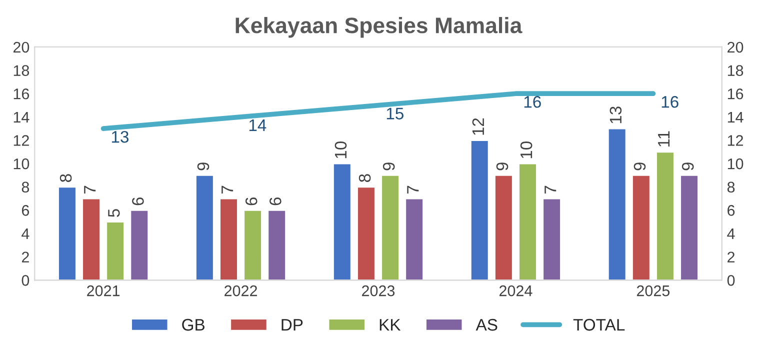  I want to click on data-label: 12, so click(478, 126).